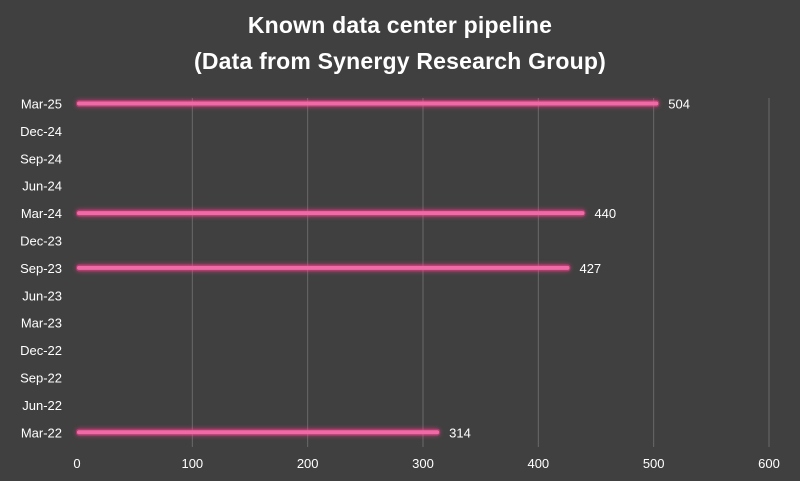 The image size is (800, 481). Describe the element at coordinates (41, 432) in the screenshot. I see `y-tick-label: Mar-22` at that location.